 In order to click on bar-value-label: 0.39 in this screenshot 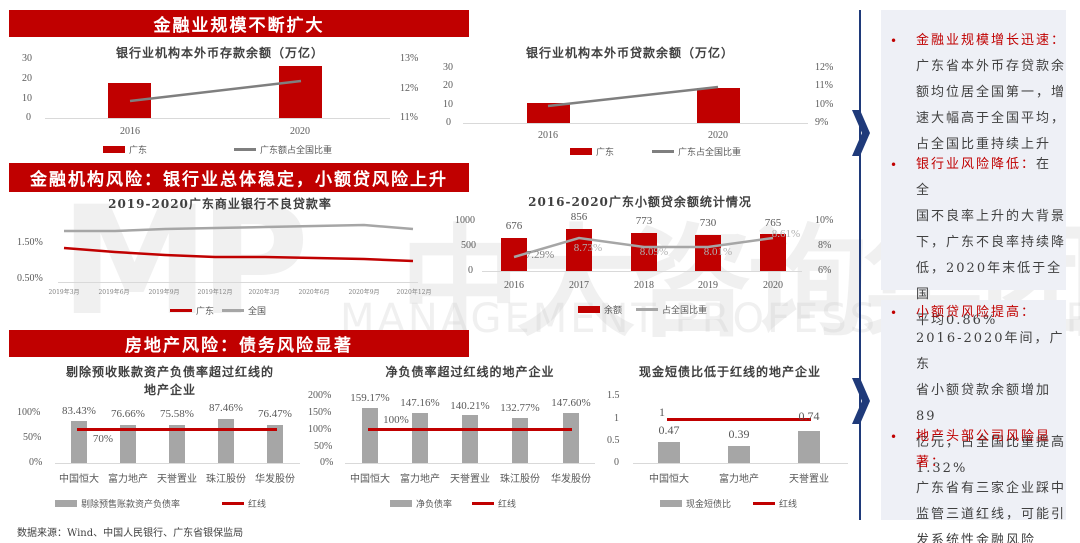, I will do `click(739, 434)`.